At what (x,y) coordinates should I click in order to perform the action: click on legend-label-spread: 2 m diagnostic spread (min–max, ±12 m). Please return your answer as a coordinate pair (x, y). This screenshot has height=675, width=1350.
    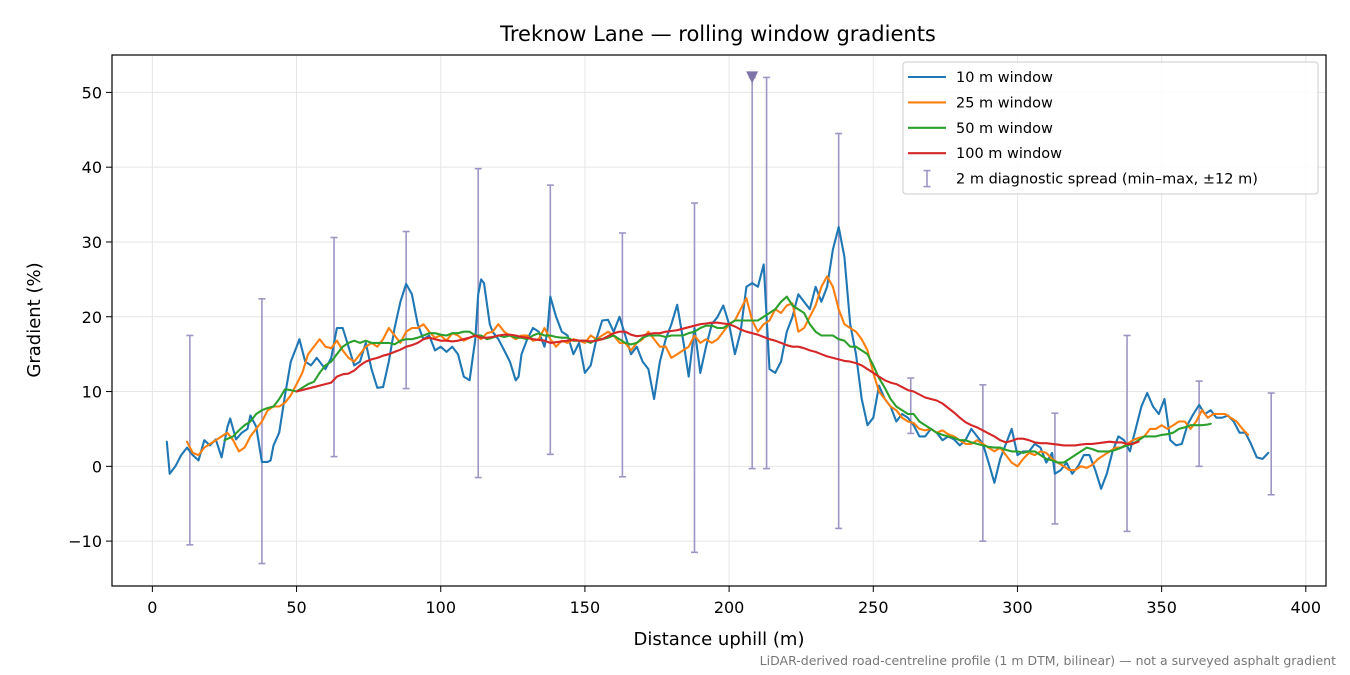
    Looking at the image, I should click on (1107, 180).